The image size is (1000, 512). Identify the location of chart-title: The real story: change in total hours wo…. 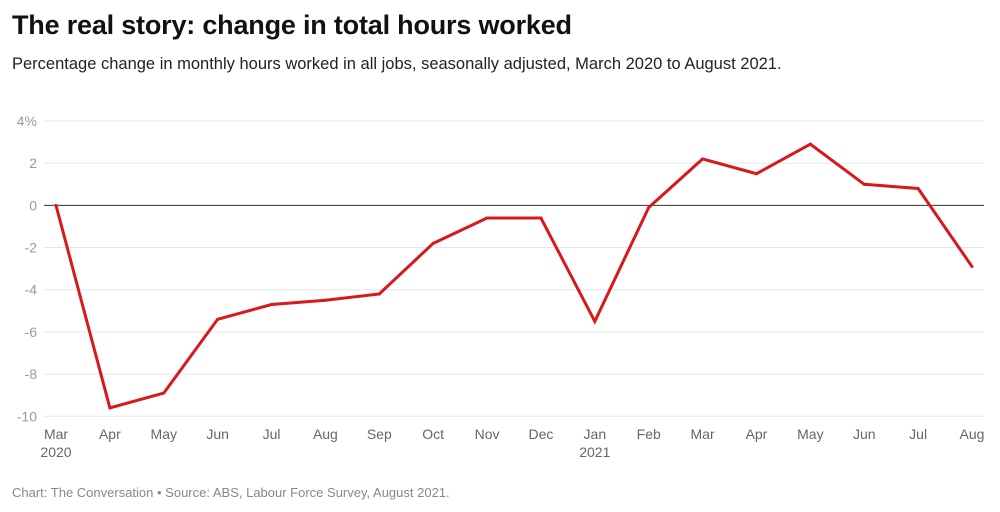
(292, 25).